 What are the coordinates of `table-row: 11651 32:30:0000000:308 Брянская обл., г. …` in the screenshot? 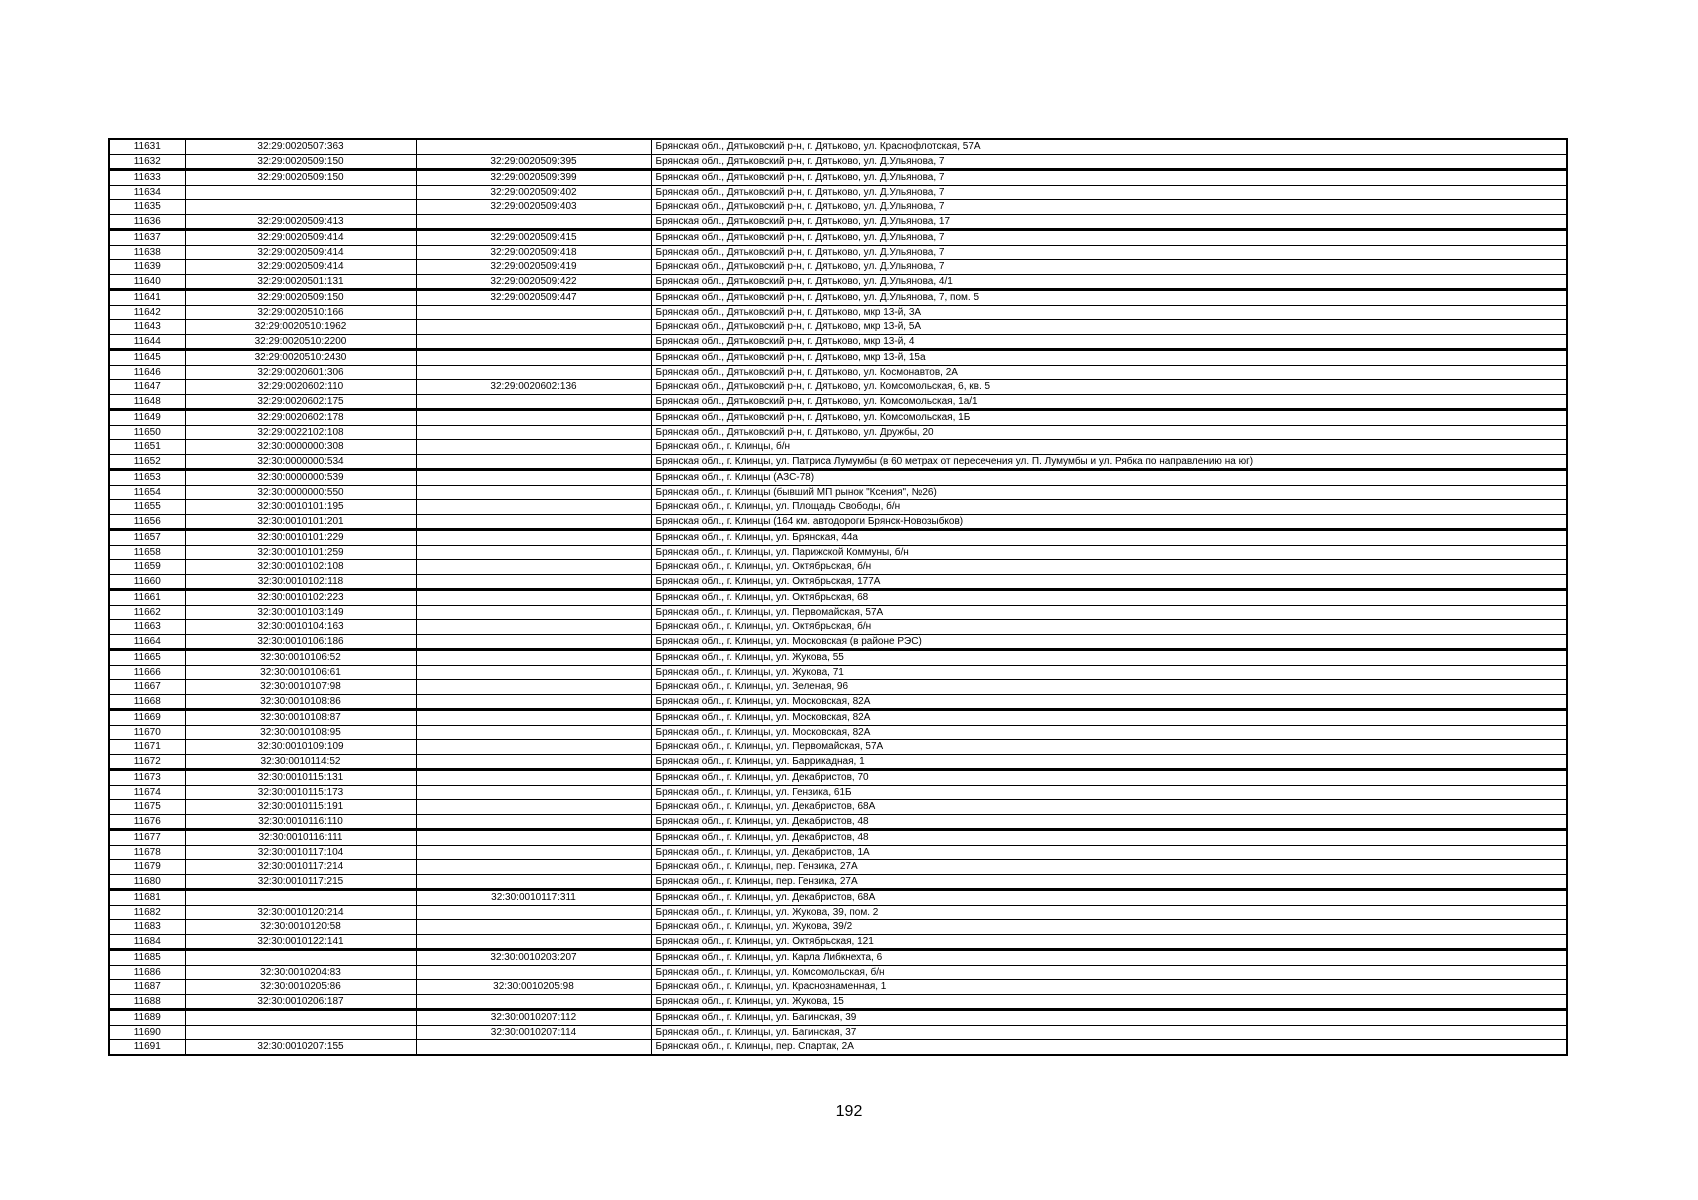 It's located at (838, 447).